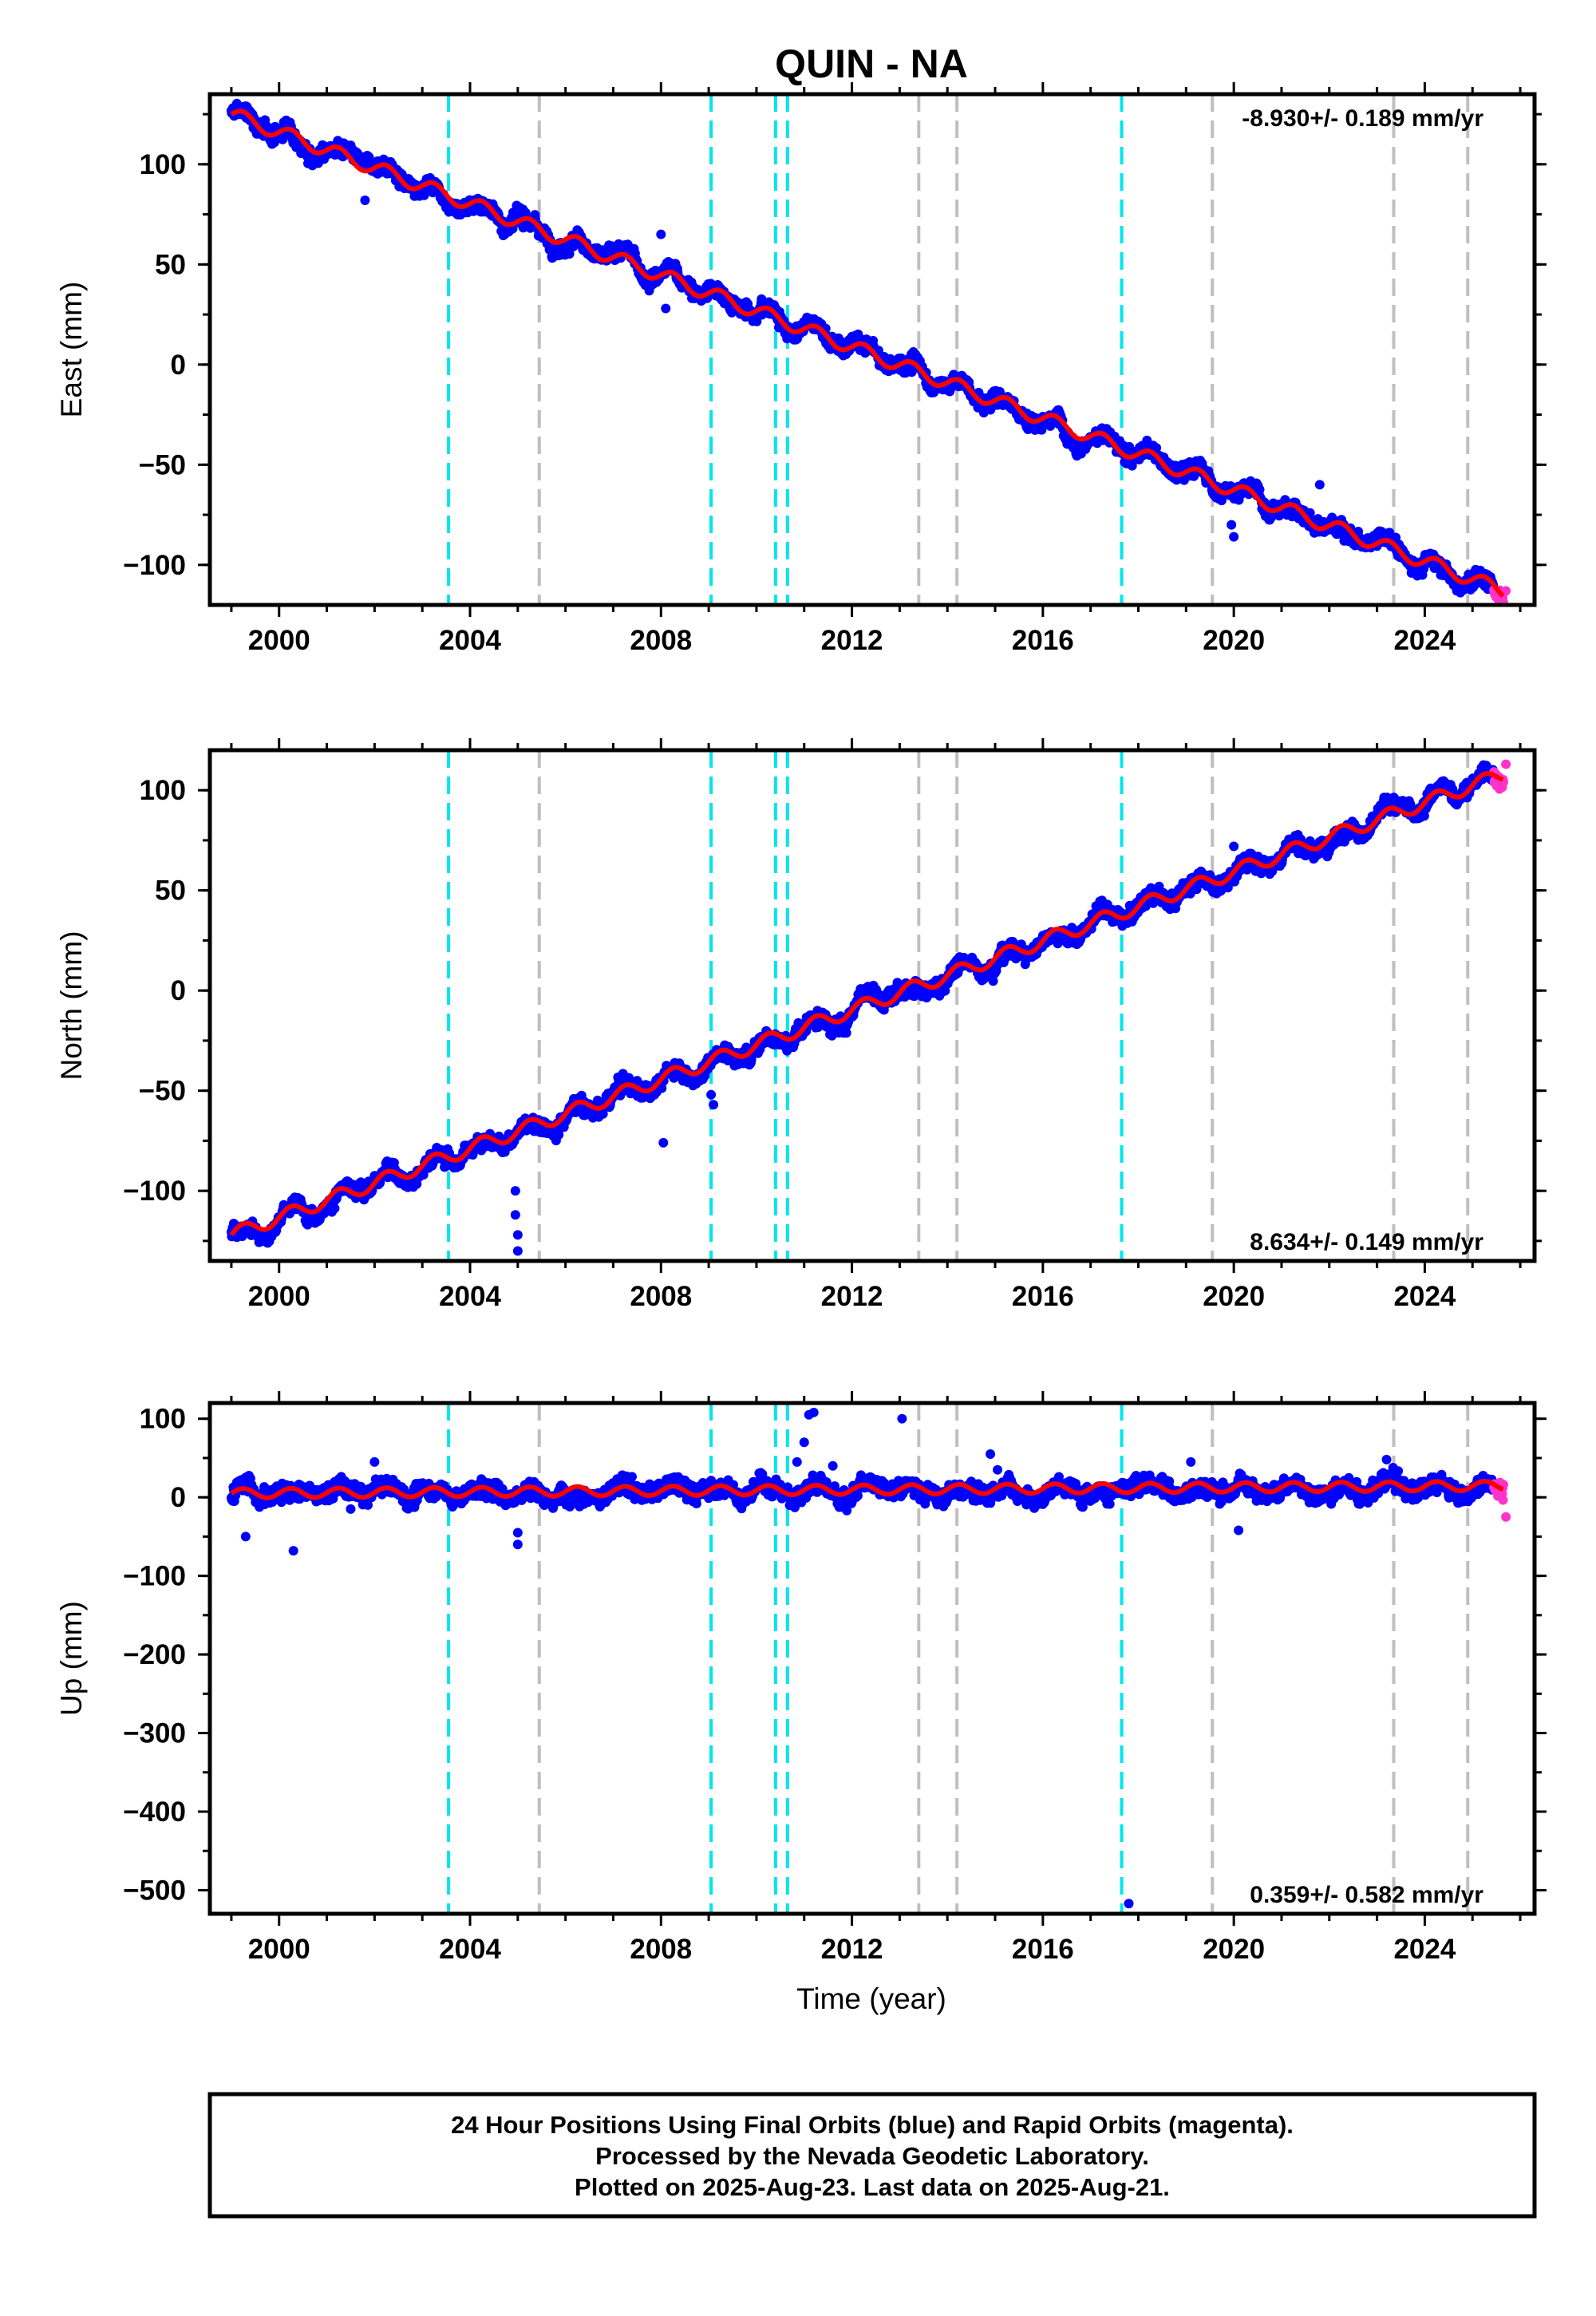 The height and width of the screenshot is (2316, 1596). I want to click on y-tick-label: 100, so click(163, 164).